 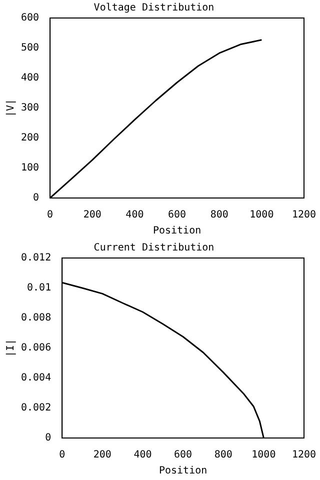 What do you see at coordinates (39, 288) in the screenshot?
I see `y-tick-label: 0.01` at bounding box center [39, 288].